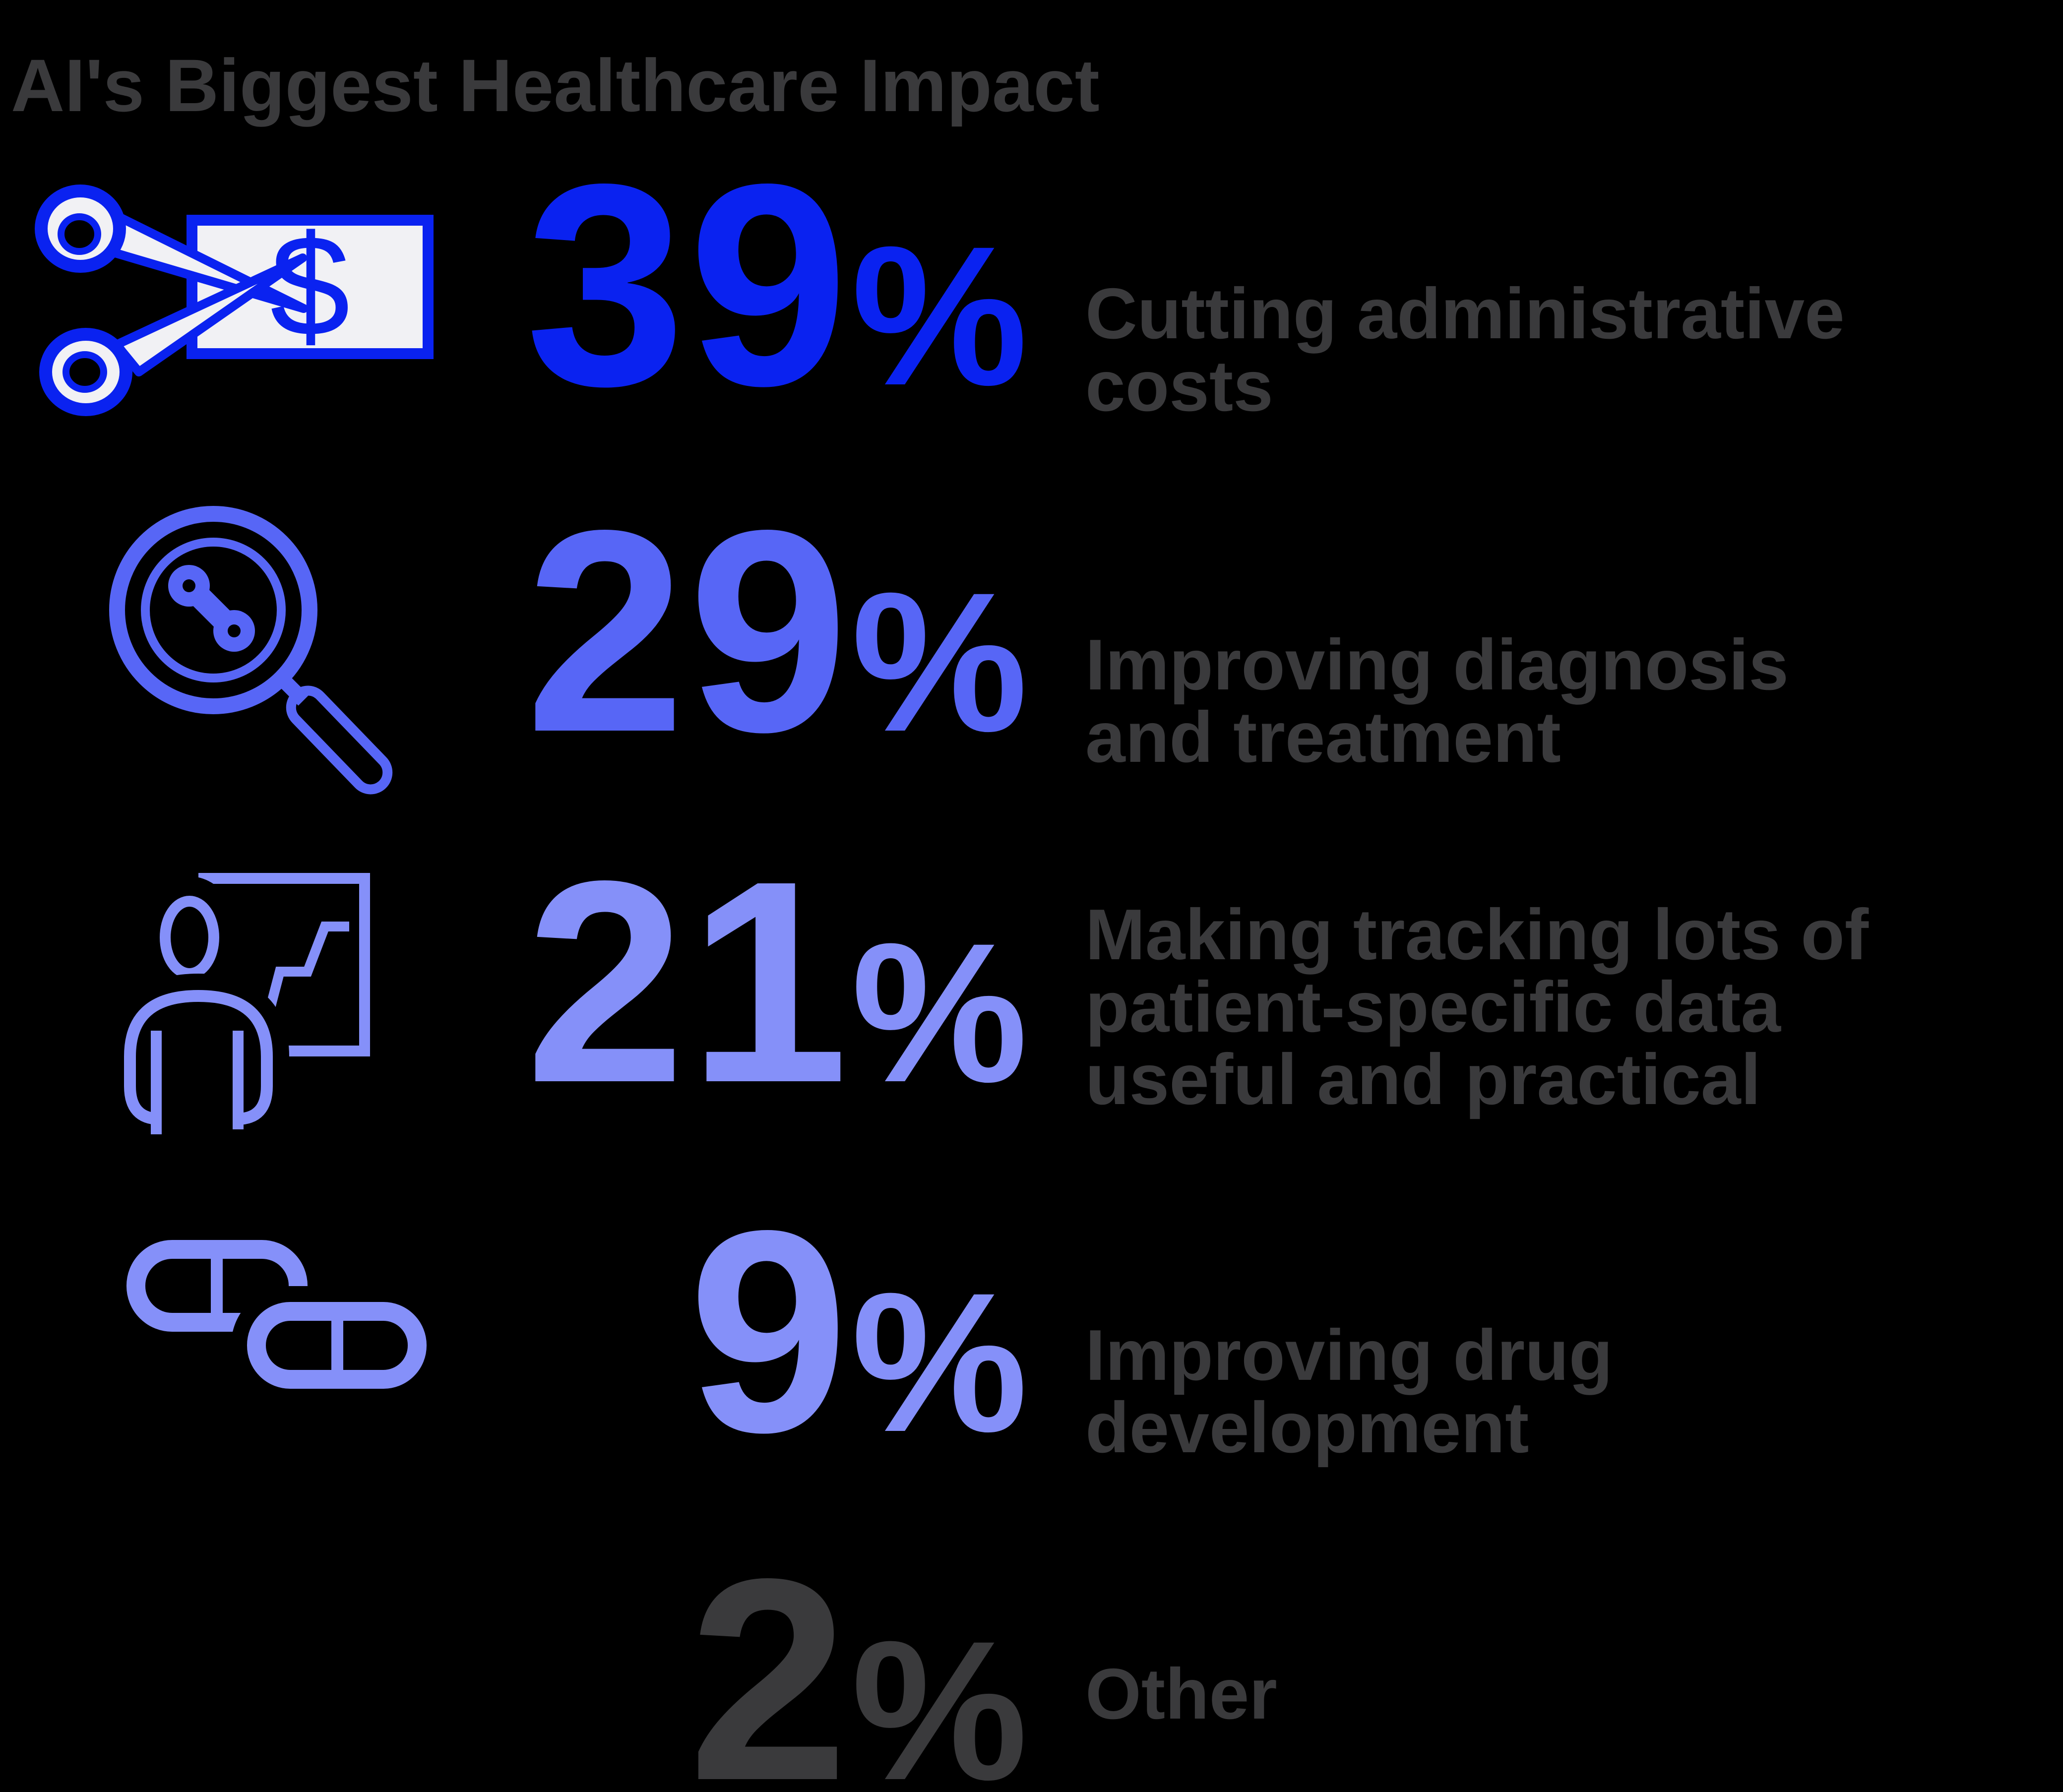 This screenshot has height=1792, width=2063. I want to click on stat-label-improving-diagnosis: Improving diagnosis and treatment, so click(1437, 700).